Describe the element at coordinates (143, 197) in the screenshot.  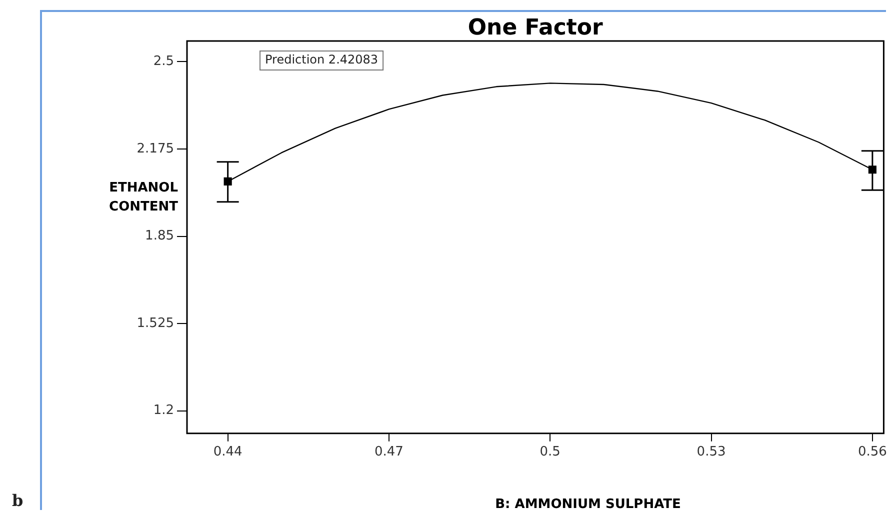
I see `y-axis-title: ETHANOL CONTENT` at that location.